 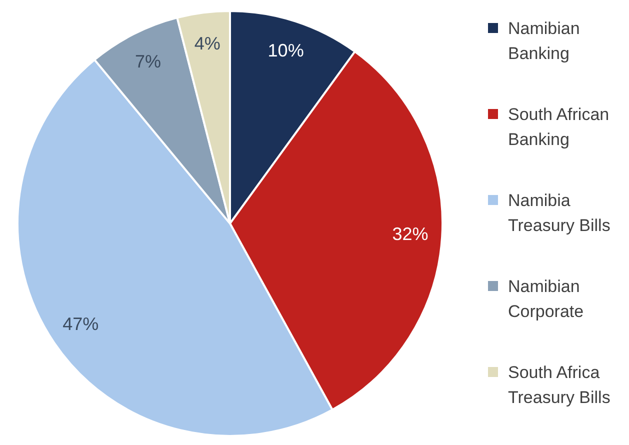 What do you see at coordinates (560, 385) in the screenshot?
I see `legend-label: South Africa Treasury Bills` at bounding box center [560, 385].